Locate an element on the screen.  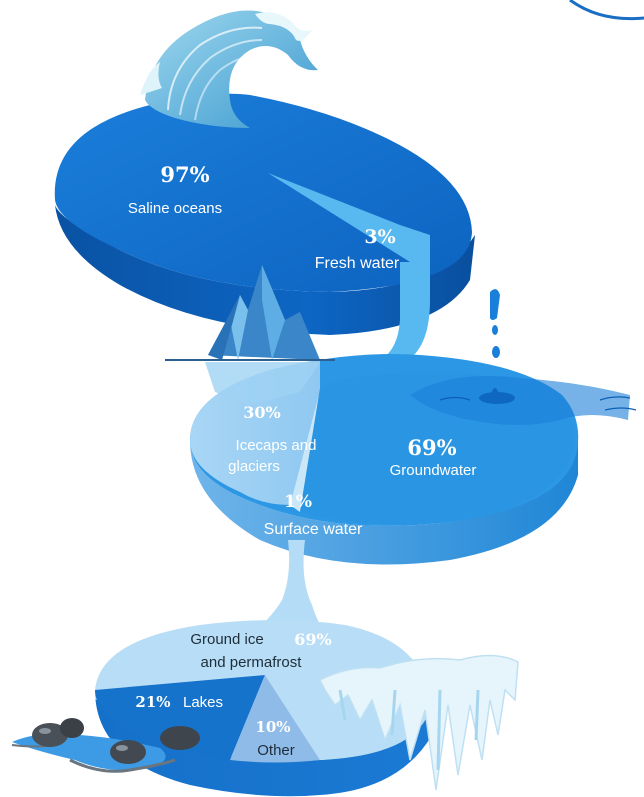
surface-water-stream is located at coordinates (287, 590).